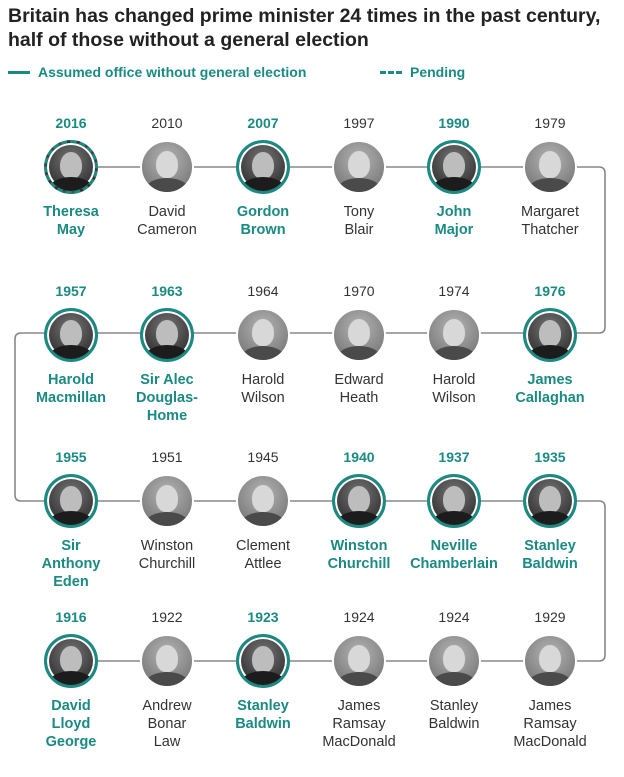 The width and height of the screenshot is (624, 777). What do you see at coordinates (167, 291) in the screenshot?
I see `pm-year: 1963` at bounding box center [167, 291].